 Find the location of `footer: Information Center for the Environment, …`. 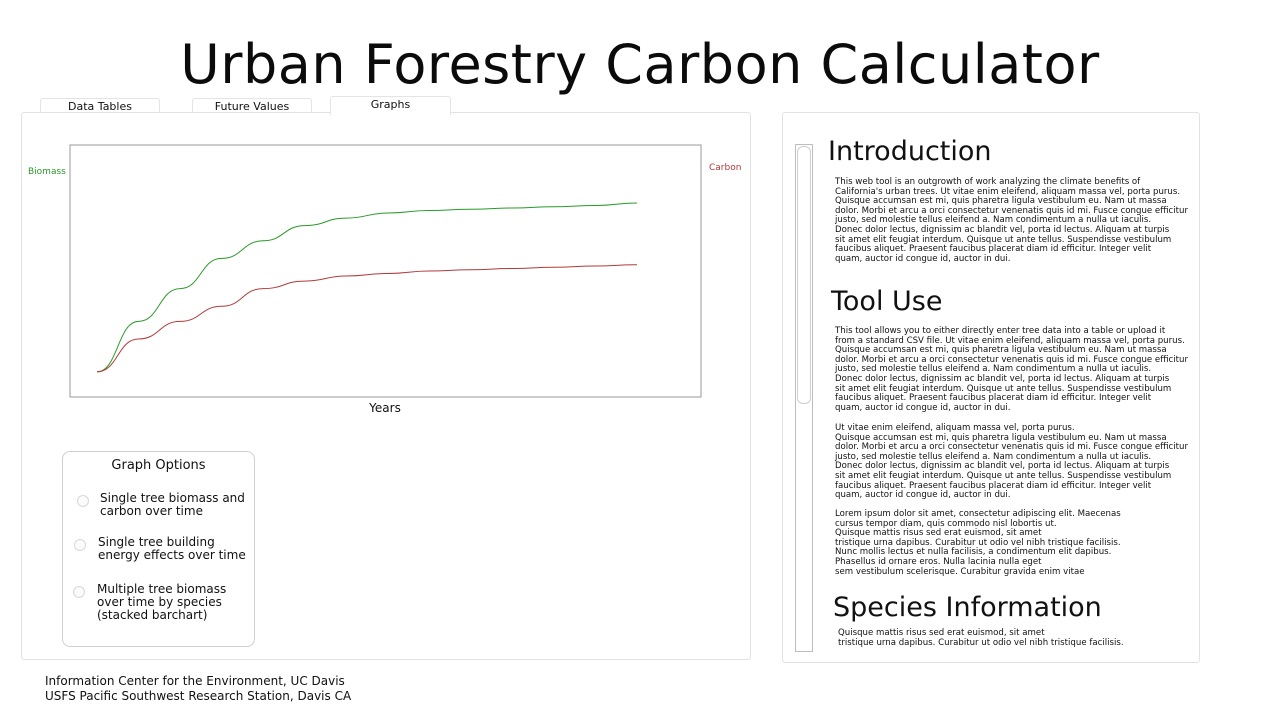

footer: Information Center for the Environment, … is located at coordinates (198, 689).